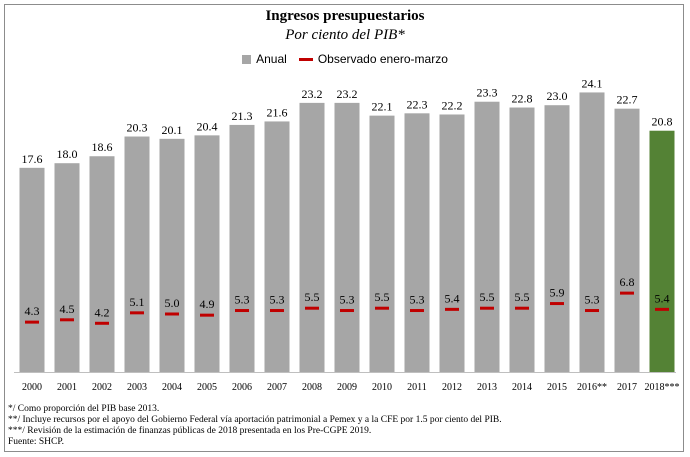  Describe the element at coordinates (207, 387) in the screenshot. I see `x-tick-label-5: 2005` at that location.